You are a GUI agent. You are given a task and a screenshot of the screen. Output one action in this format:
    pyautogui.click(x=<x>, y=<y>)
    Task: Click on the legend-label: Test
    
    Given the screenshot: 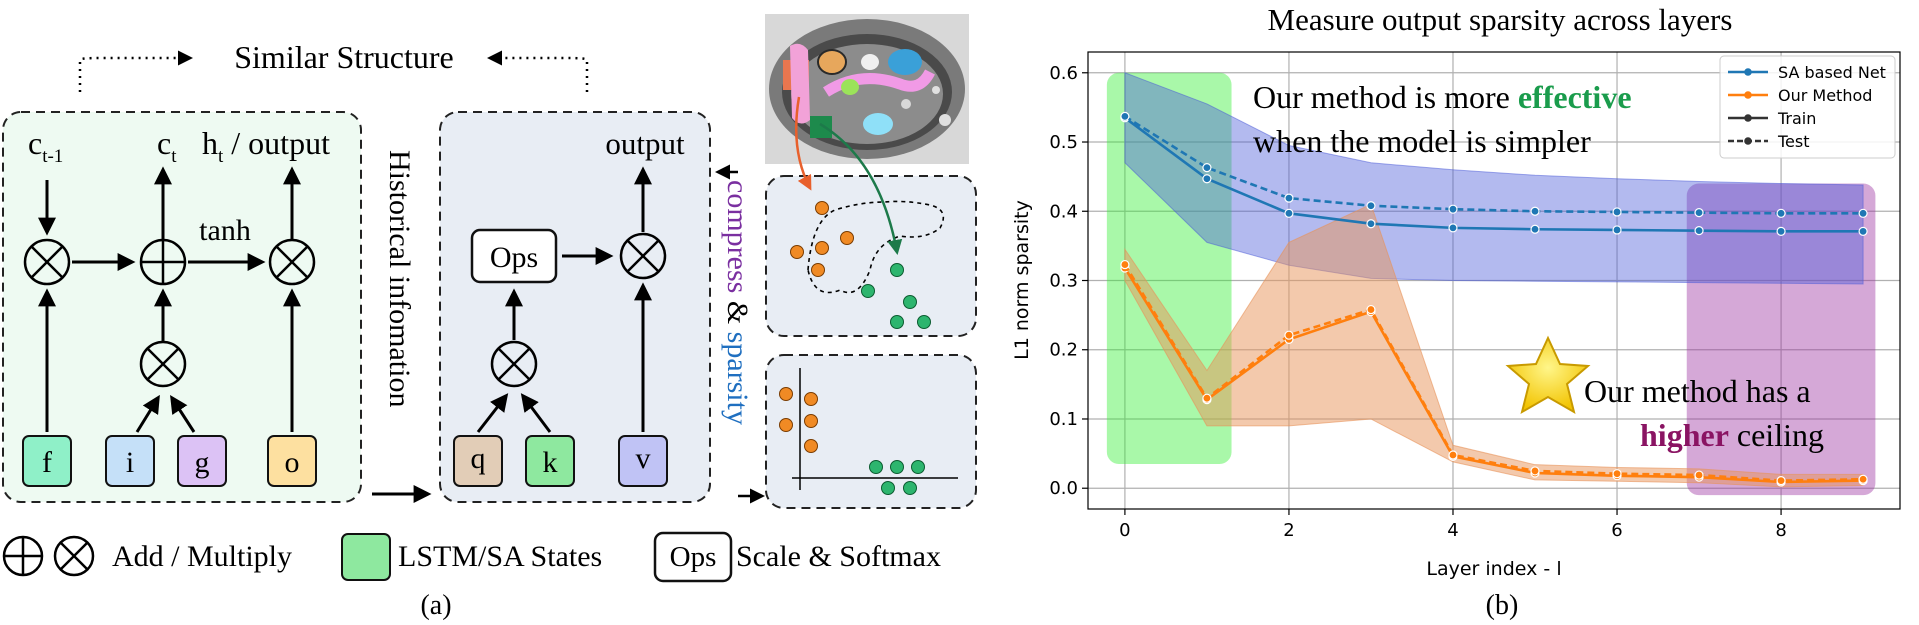 What is the action you would take?
    pyautogui.click(x=1793, y=141)
    